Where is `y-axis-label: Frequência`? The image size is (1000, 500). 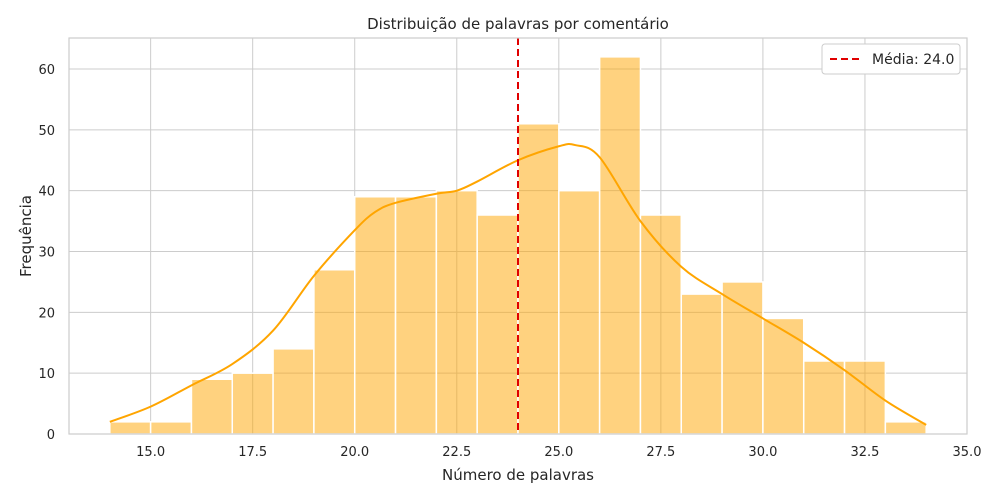
y-axis-label: Frequência is located at coordinates (26, 236).